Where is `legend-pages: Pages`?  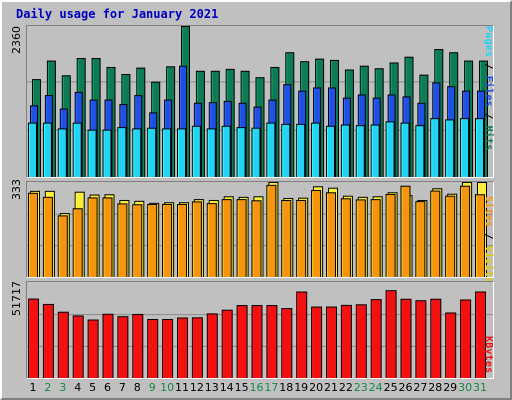 legend-pages: Pages is located at coordinates (488, 42).